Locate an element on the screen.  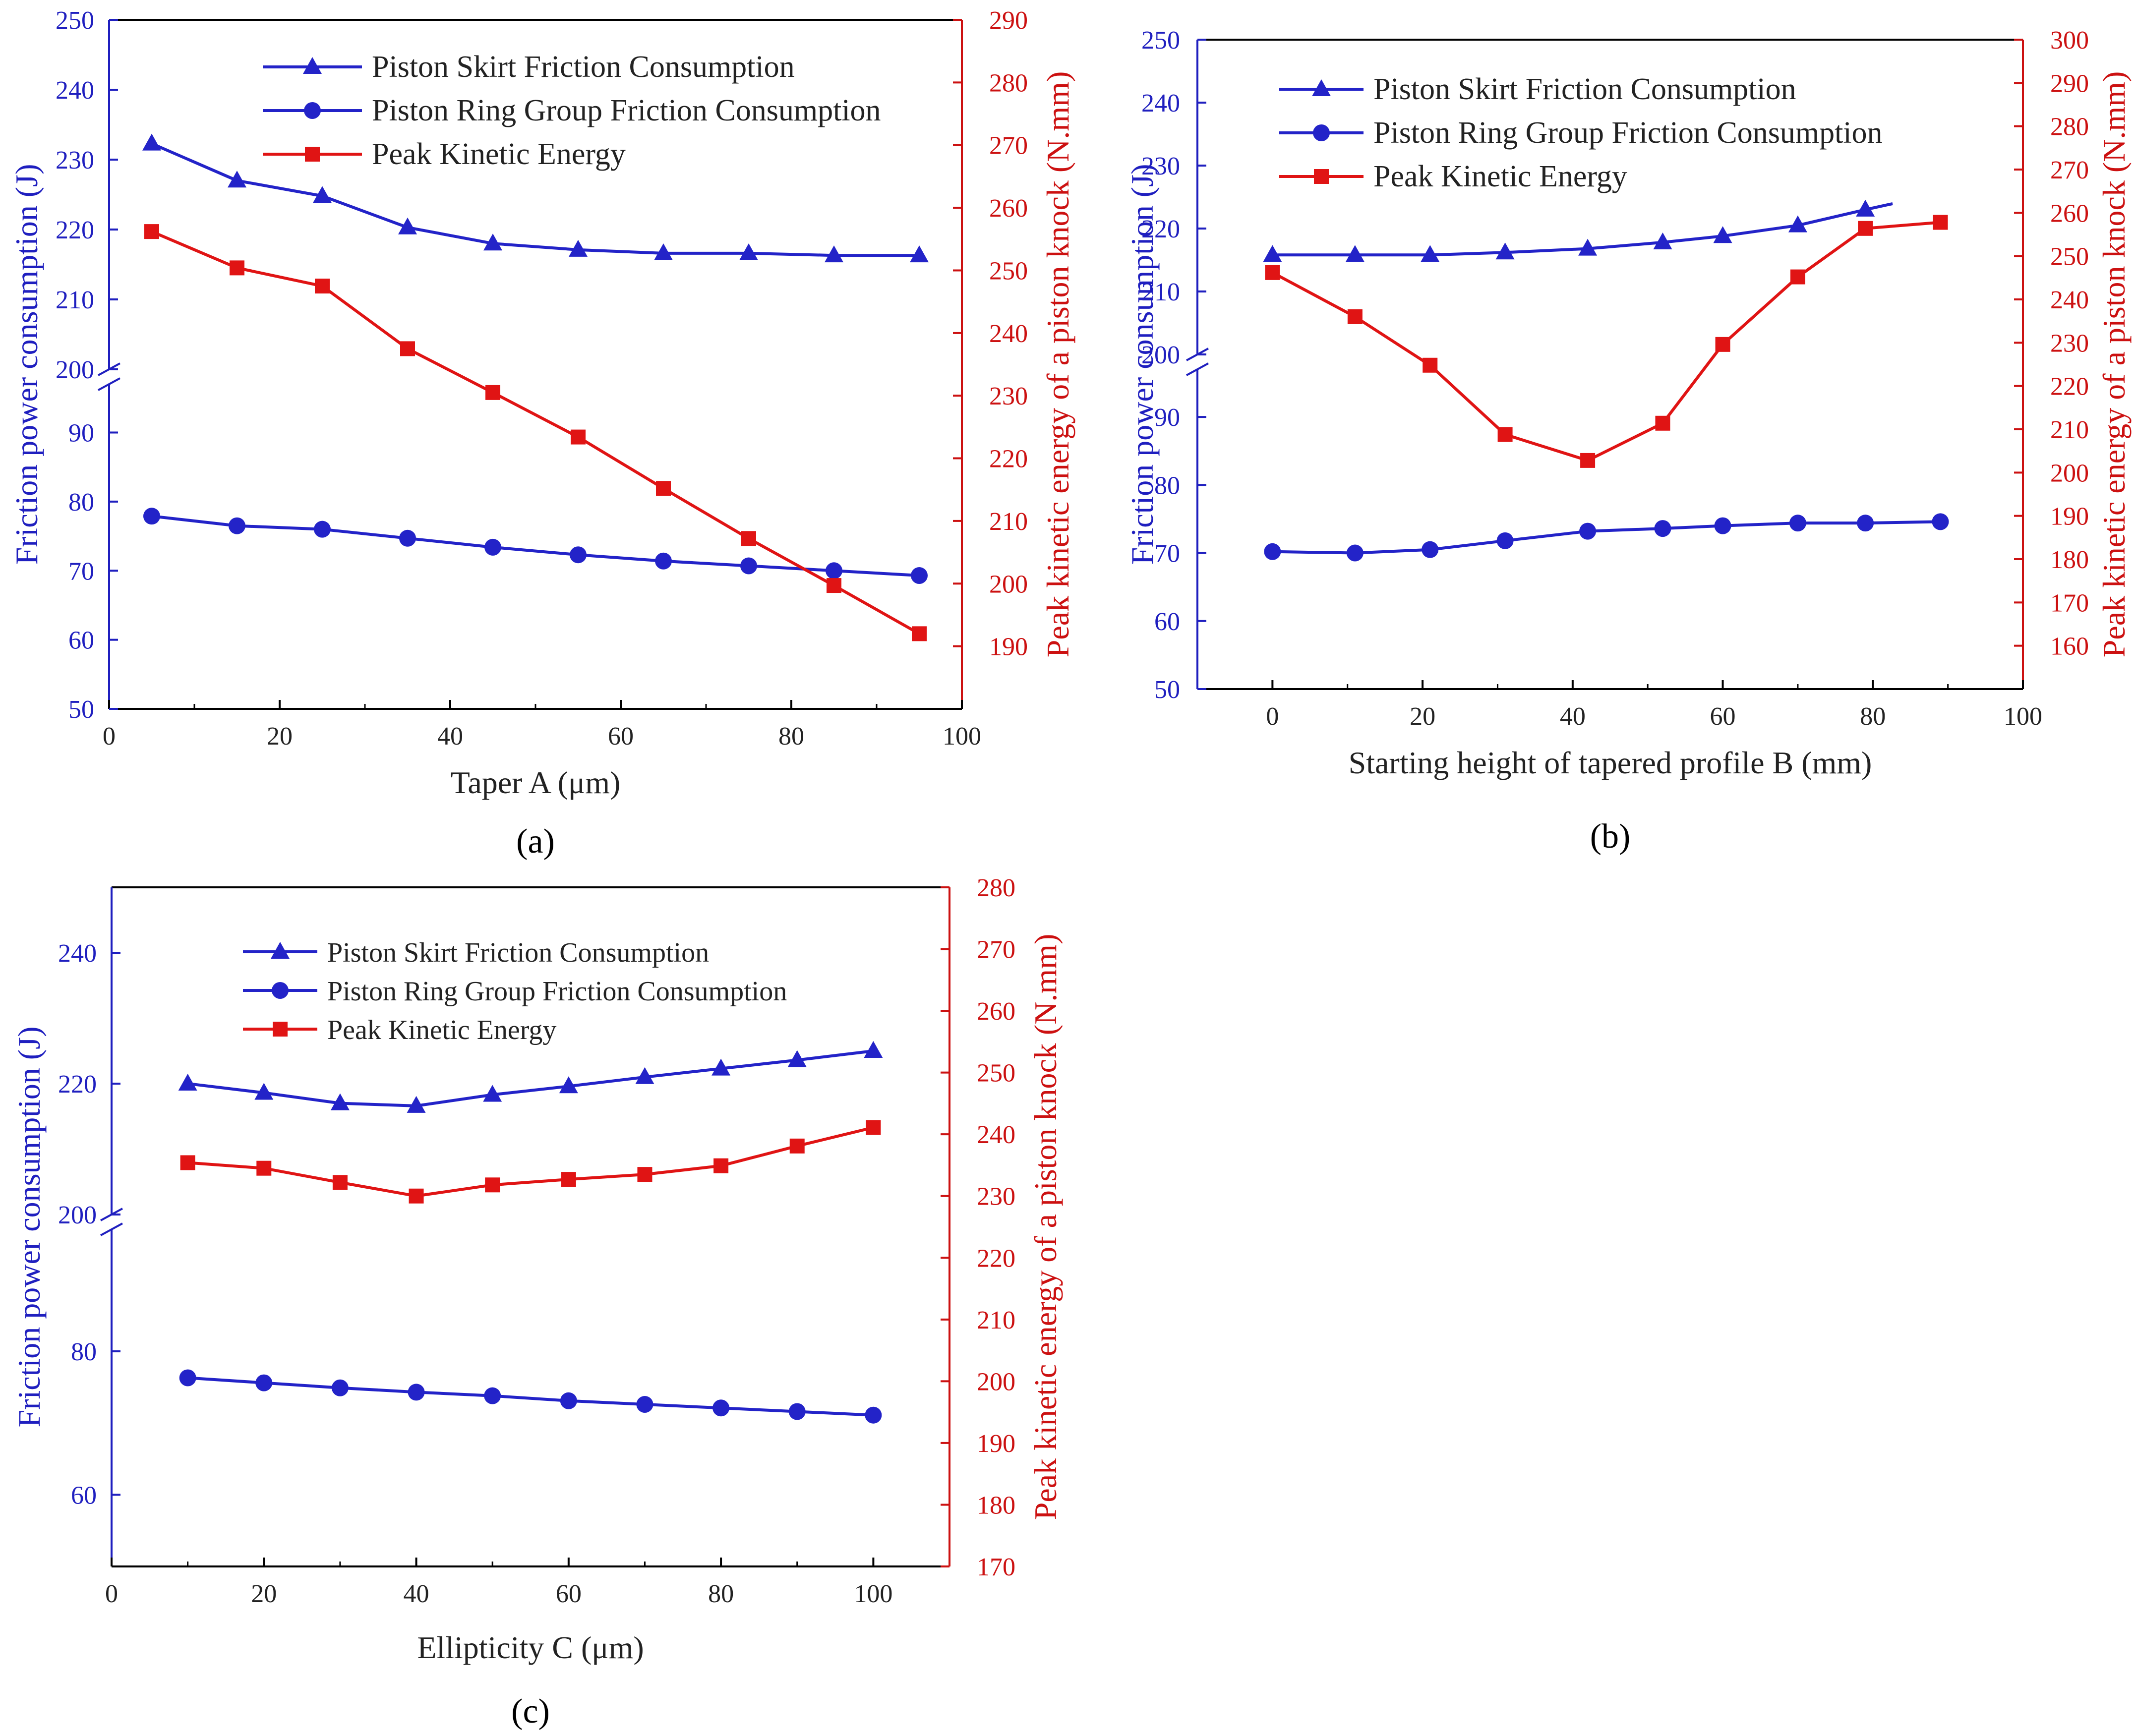
y-left-tick-label: 50 is located at coordinates (81, 709).